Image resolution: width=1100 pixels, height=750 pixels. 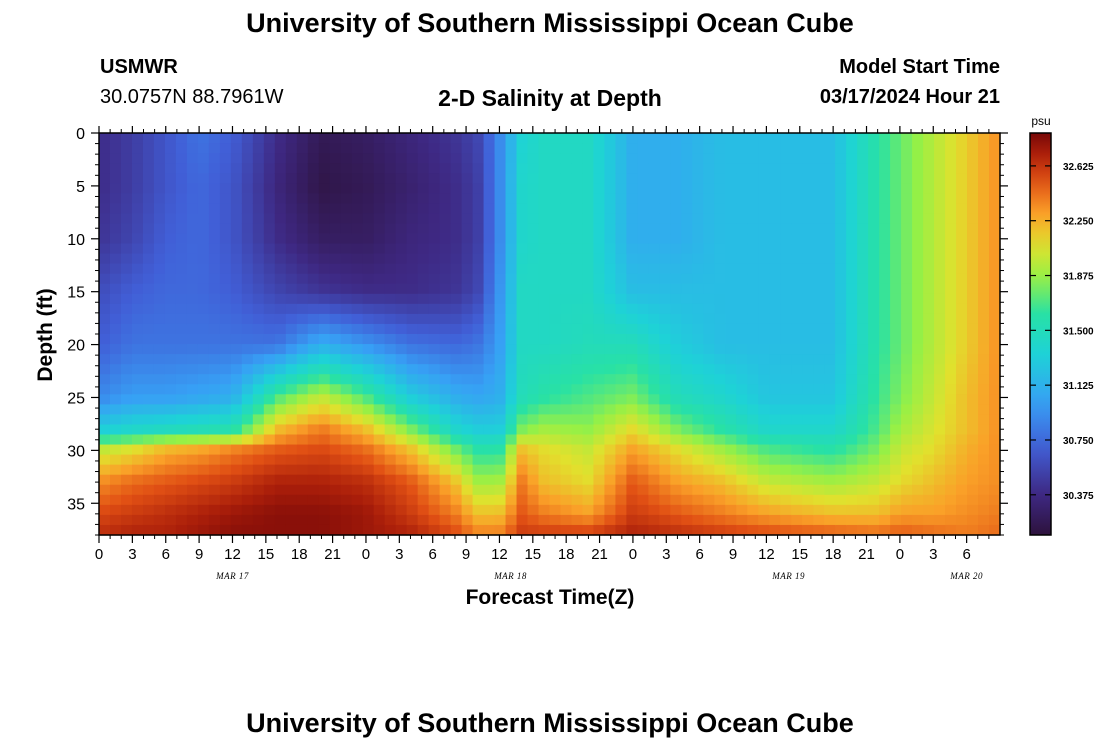 I want to click on colorbar-tick-label: 31.125, so click(x=1078, y=386).